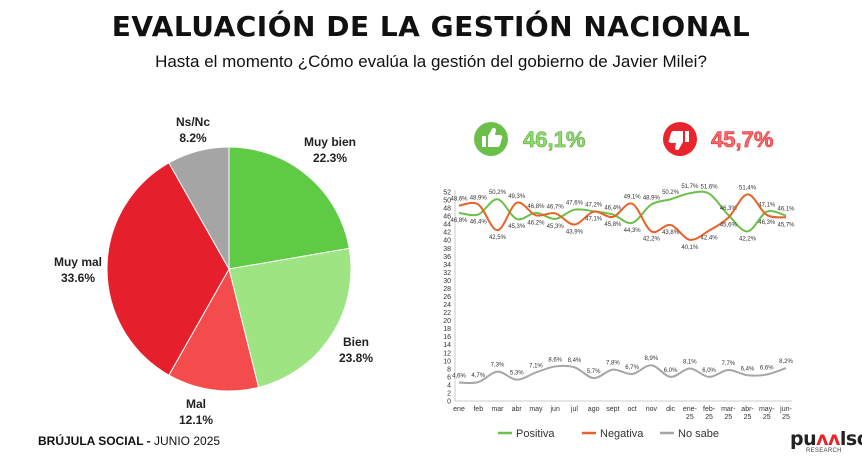 The width and height of the screenshot is (862, 470). What do you see at coordinates (710, 188) in the screenshot?
I see `data-label: 51,6%` at bounding box center [710, 188].